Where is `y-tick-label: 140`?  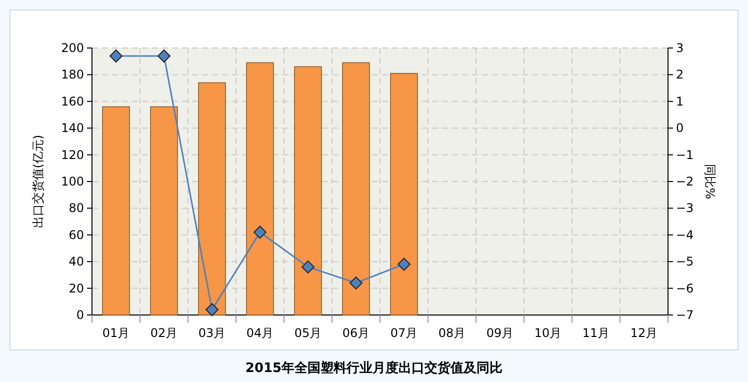
y-tick-label: 140 is located at coordinates (72, 128).